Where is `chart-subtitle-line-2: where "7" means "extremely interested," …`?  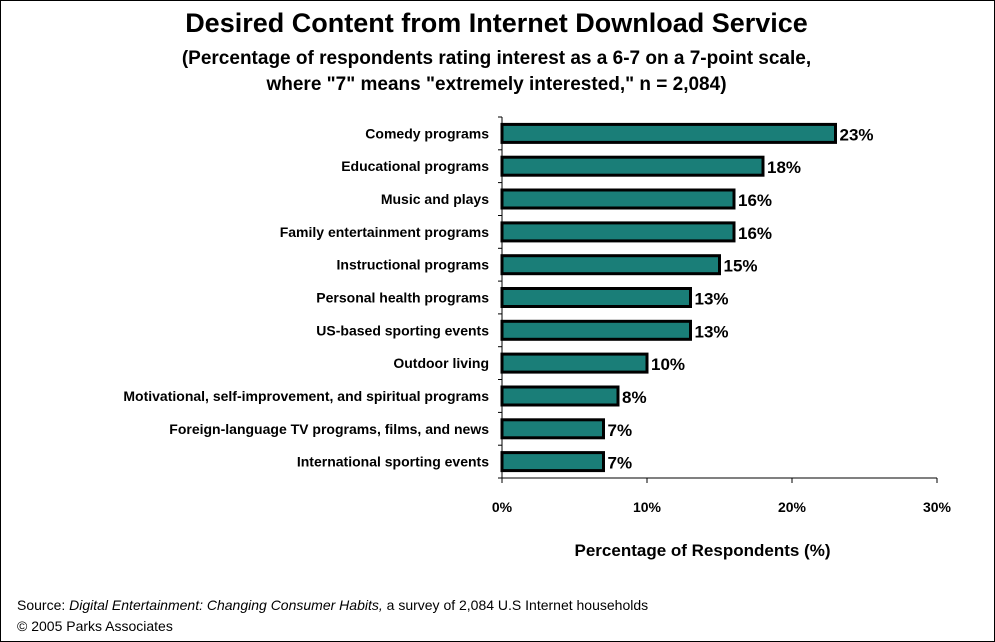 chart-subtitle-line-2: where "7" means "extremely interested," … is located at coordinates (496, 84).